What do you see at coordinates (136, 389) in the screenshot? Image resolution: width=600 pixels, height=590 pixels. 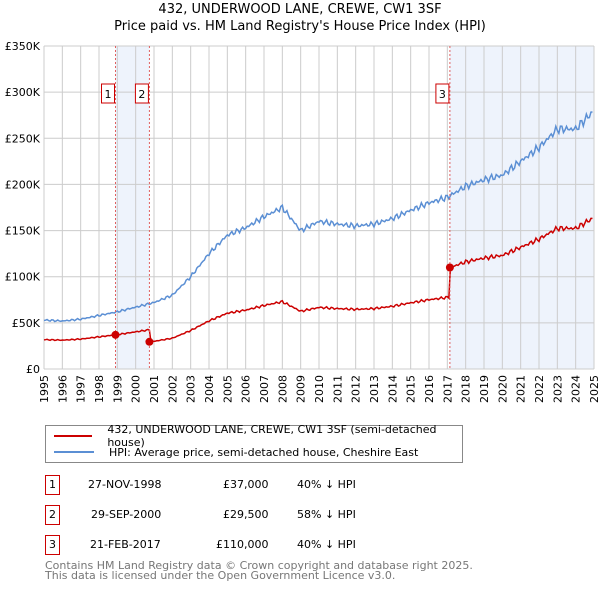 I see `x-tick-label: 2000` at bounding box center [136, 389].